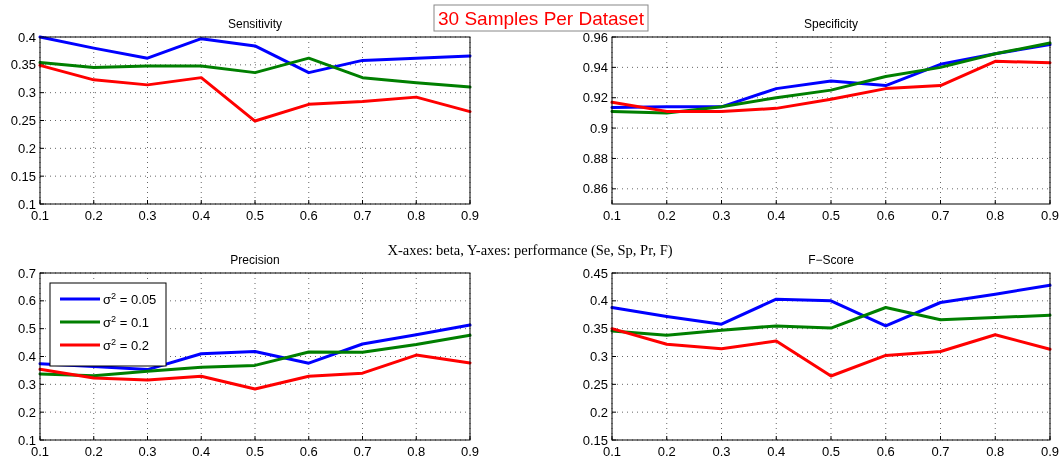 This screenshot has height=468, width=1061. What do you see at coordinates (831, 260) in the screenshot?
I see `chart-title: F−Score` at bounding box center [831, 260].